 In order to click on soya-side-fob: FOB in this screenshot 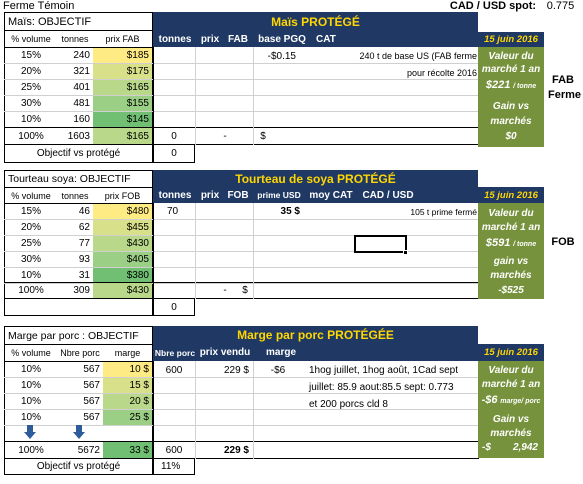, I will do `click(563, 242)`.